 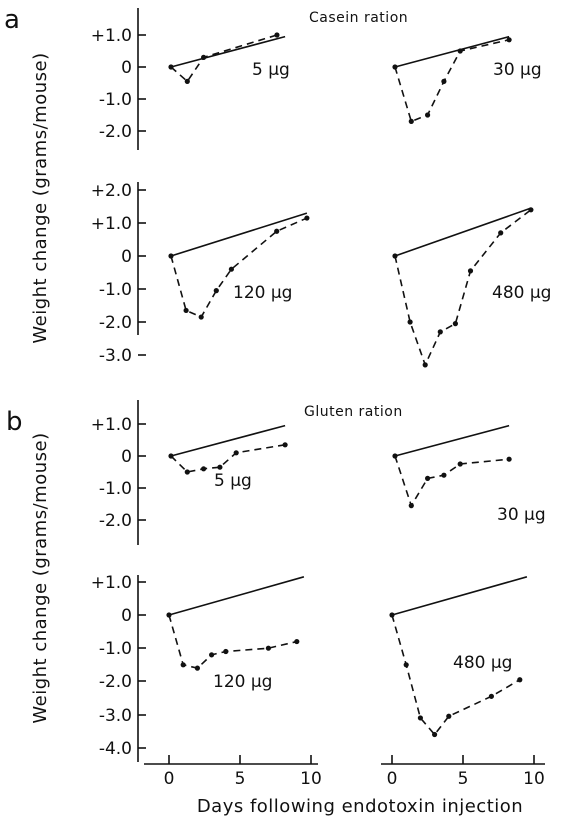 I want to click on subplot-5: +1.0 0 -1.0 -2.0 5 μg, so click(x=189, y=472).